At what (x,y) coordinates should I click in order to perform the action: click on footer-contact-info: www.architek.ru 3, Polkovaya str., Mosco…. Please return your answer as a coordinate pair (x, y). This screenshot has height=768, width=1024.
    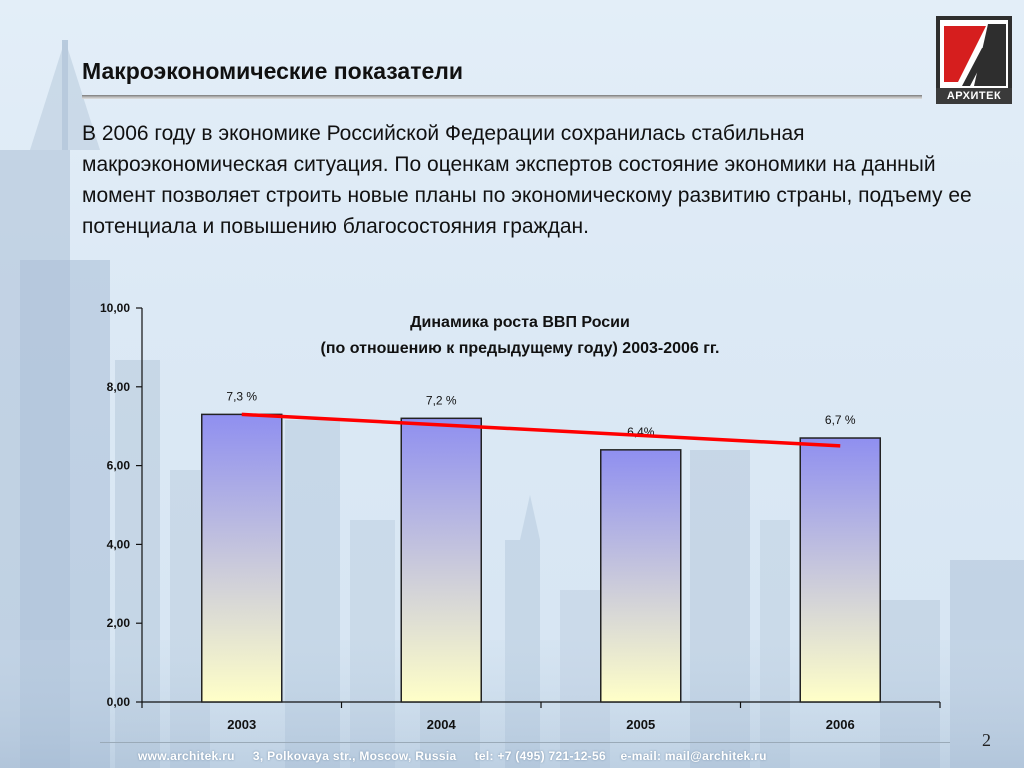
    Looking at the image, I should click on (452, 756).